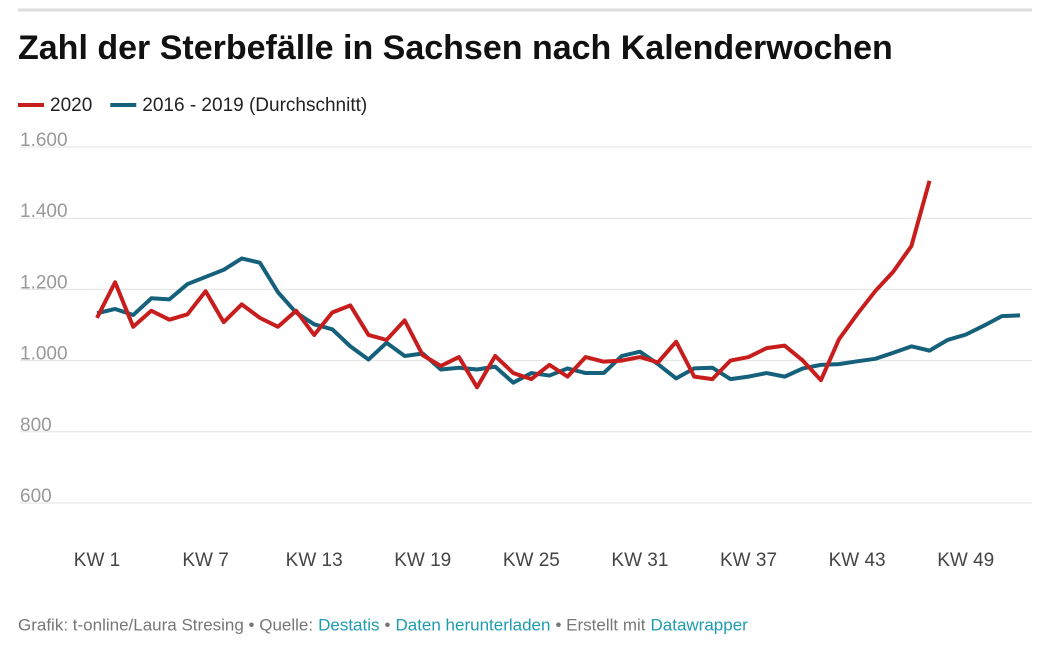 This screenshot has width=1050, height=659. What do you see at coordinates (314, 560) in the screenshot?
I see `x-tick-label: KW 13` at bounding box center [314, 560].